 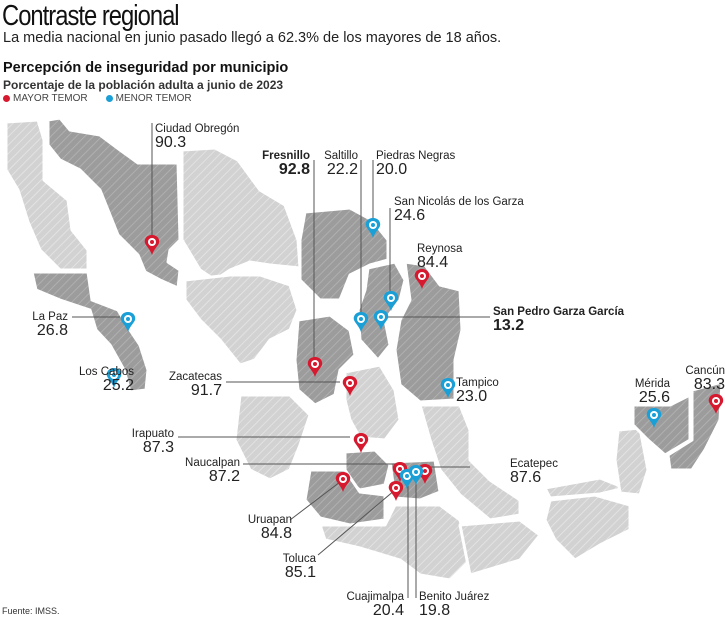 I want to click on label-los-cabos: Los Cabos 25.2, so click(x=87, y=380).